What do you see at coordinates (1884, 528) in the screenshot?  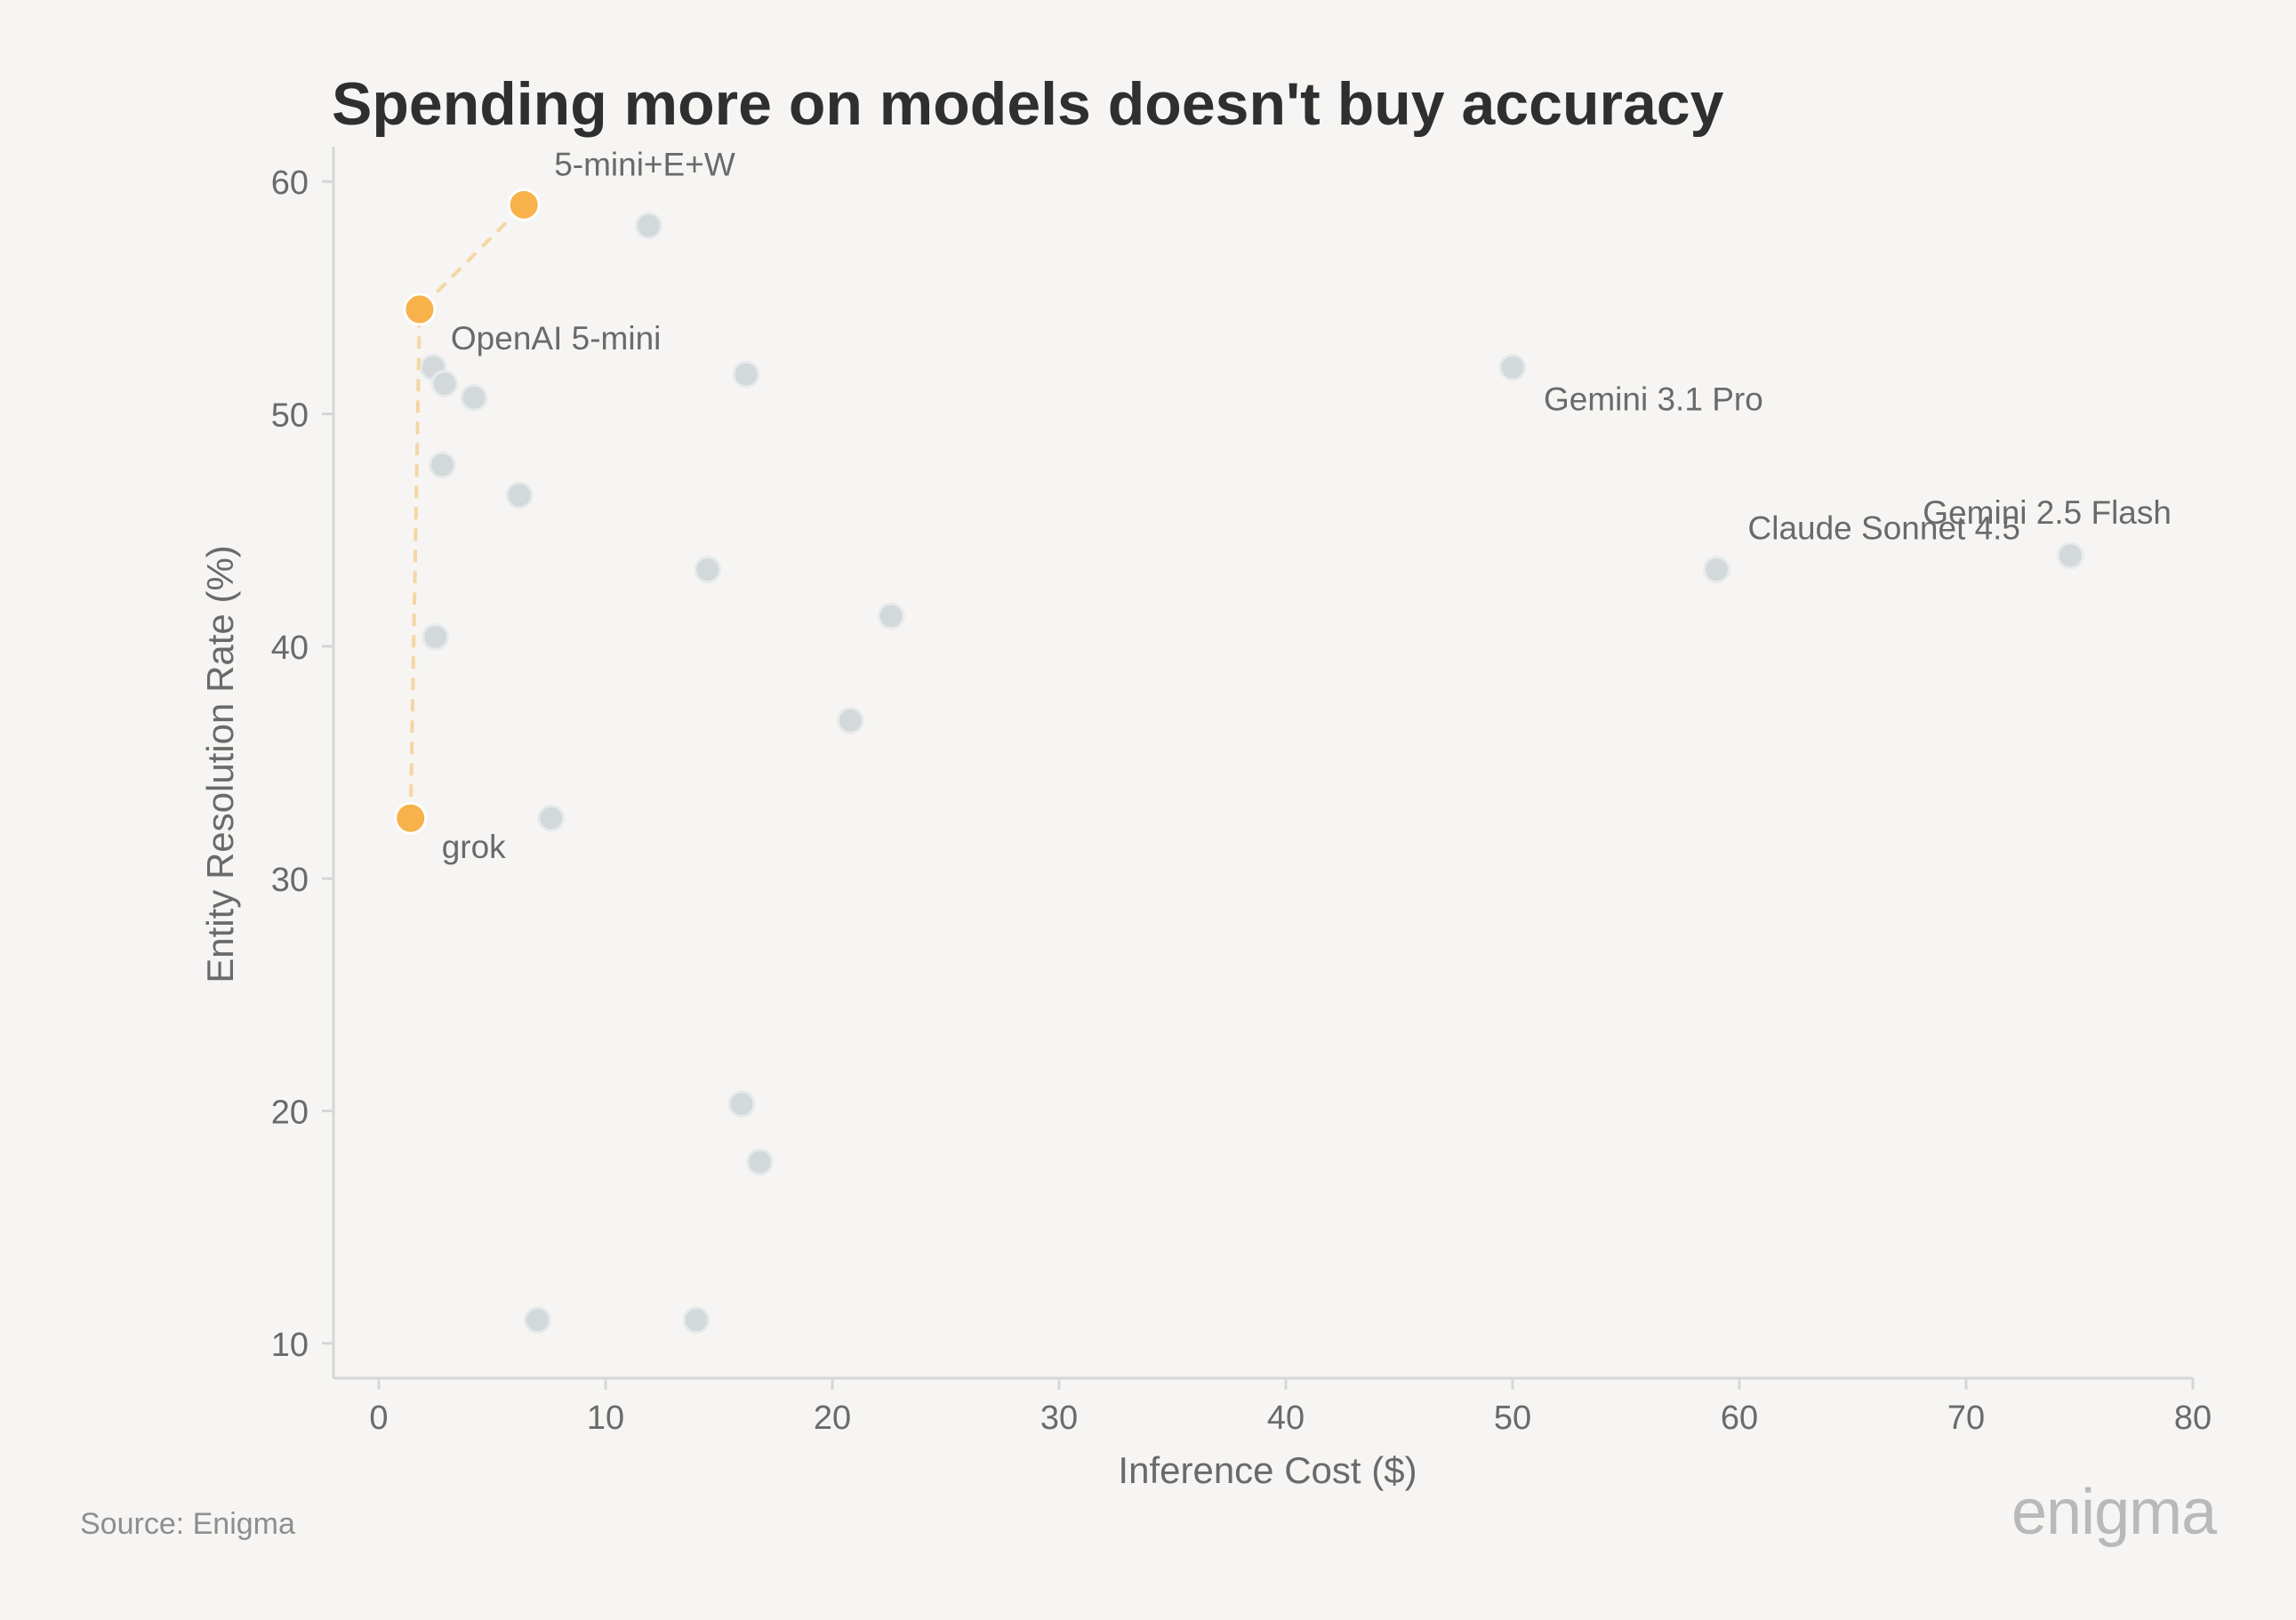 I see `point-label: Claude Sonnet 4.5` at bounding box center [1884, 528].